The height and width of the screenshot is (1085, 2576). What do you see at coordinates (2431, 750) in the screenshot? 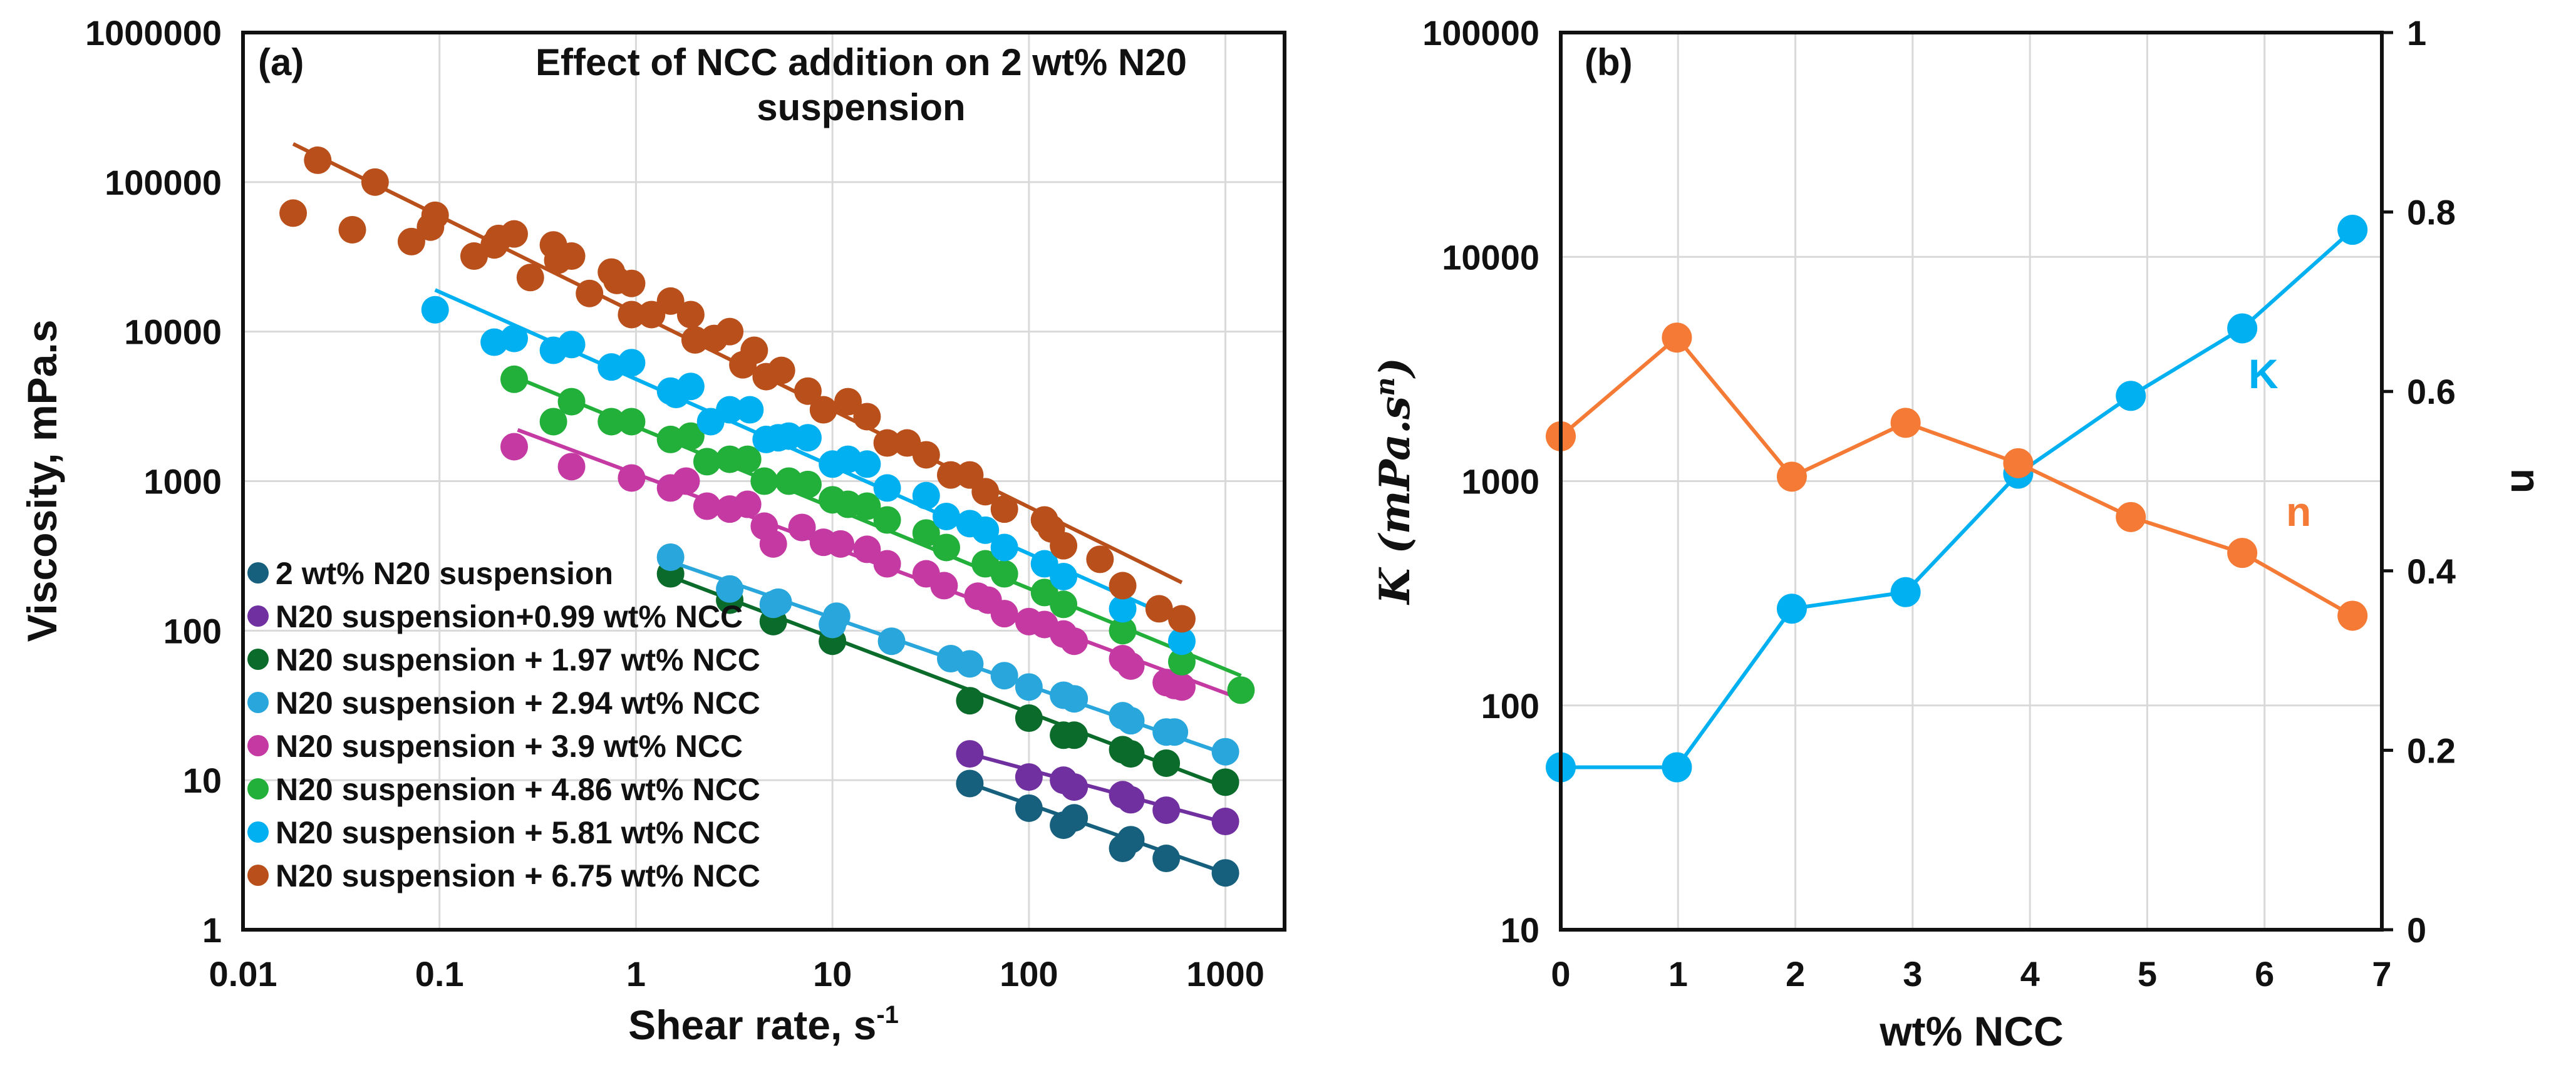
I see `y-right-tick-label: 0.2` at bounding box center [2431, 750].